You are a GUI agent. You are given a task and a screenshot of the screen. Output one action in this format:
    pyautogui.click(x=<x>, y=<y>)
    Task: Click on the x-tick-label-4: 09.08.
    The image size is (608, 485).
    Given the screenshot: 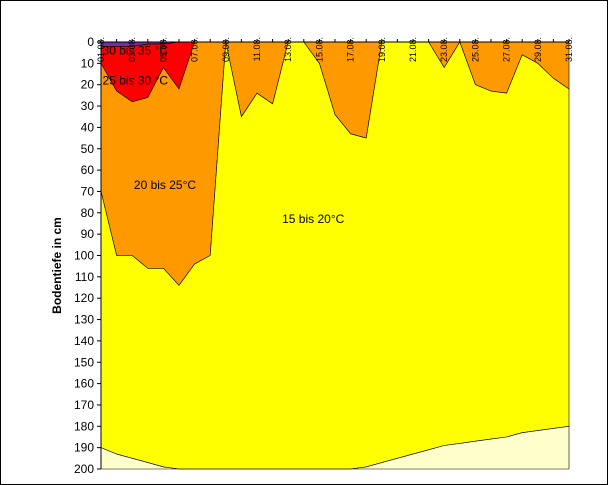 What is the action you would take?
    pyautogui.click(x=226, y=49)
    